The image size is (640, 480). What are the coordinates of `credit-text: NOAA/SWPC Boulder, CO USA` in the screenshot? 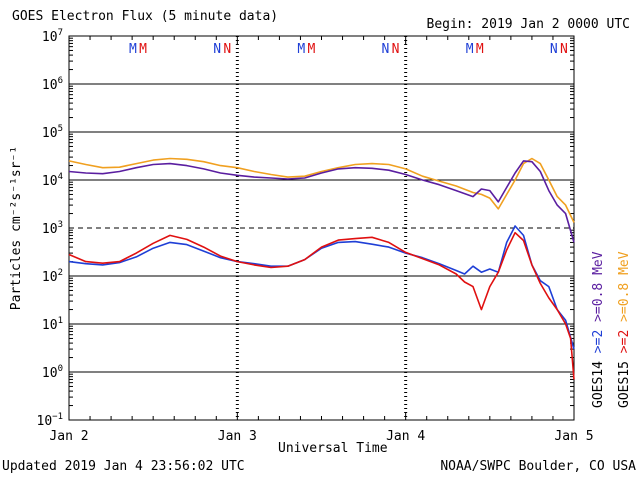 It's located at (538, 466).